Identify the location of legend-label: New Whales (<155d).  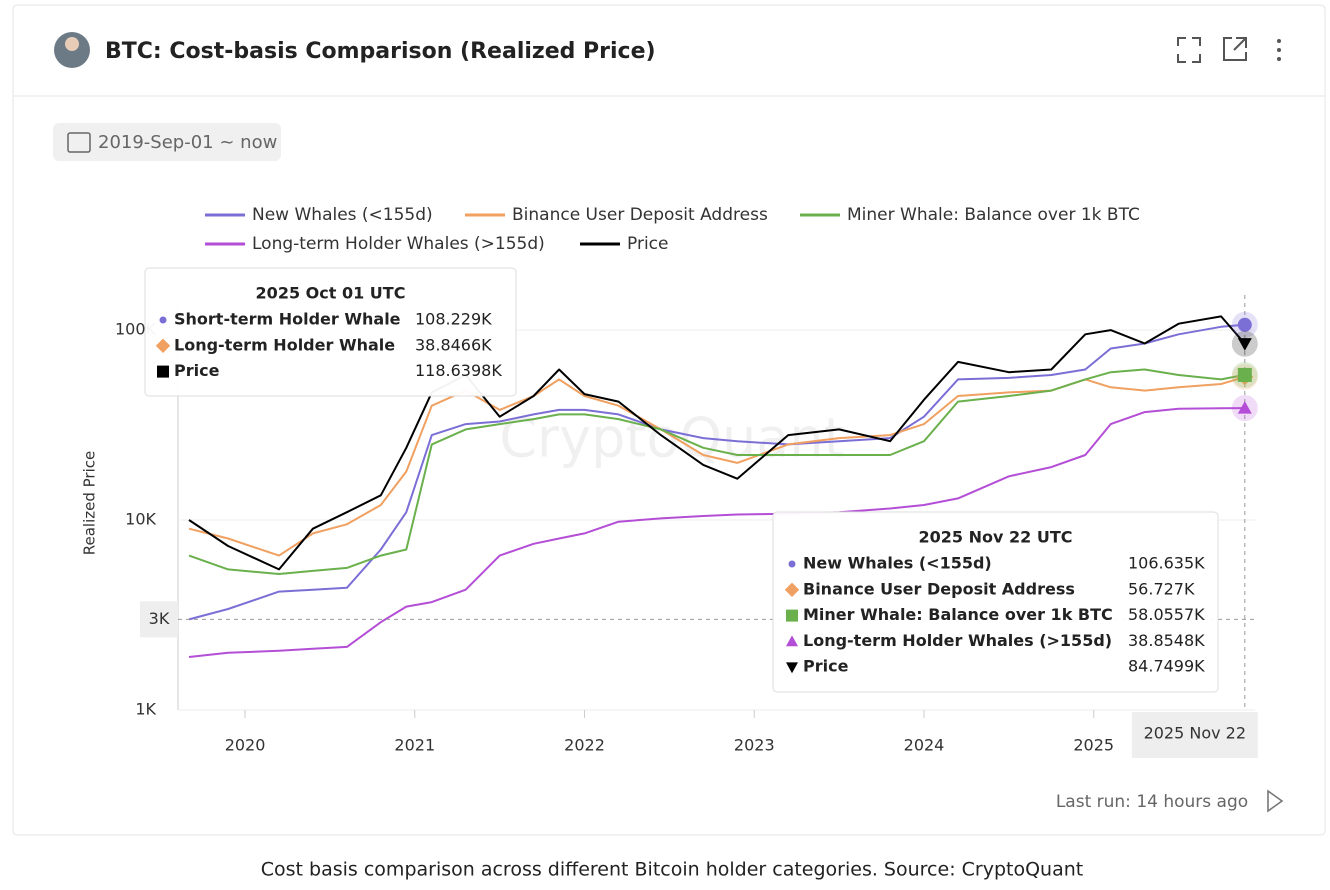
(342, 215).